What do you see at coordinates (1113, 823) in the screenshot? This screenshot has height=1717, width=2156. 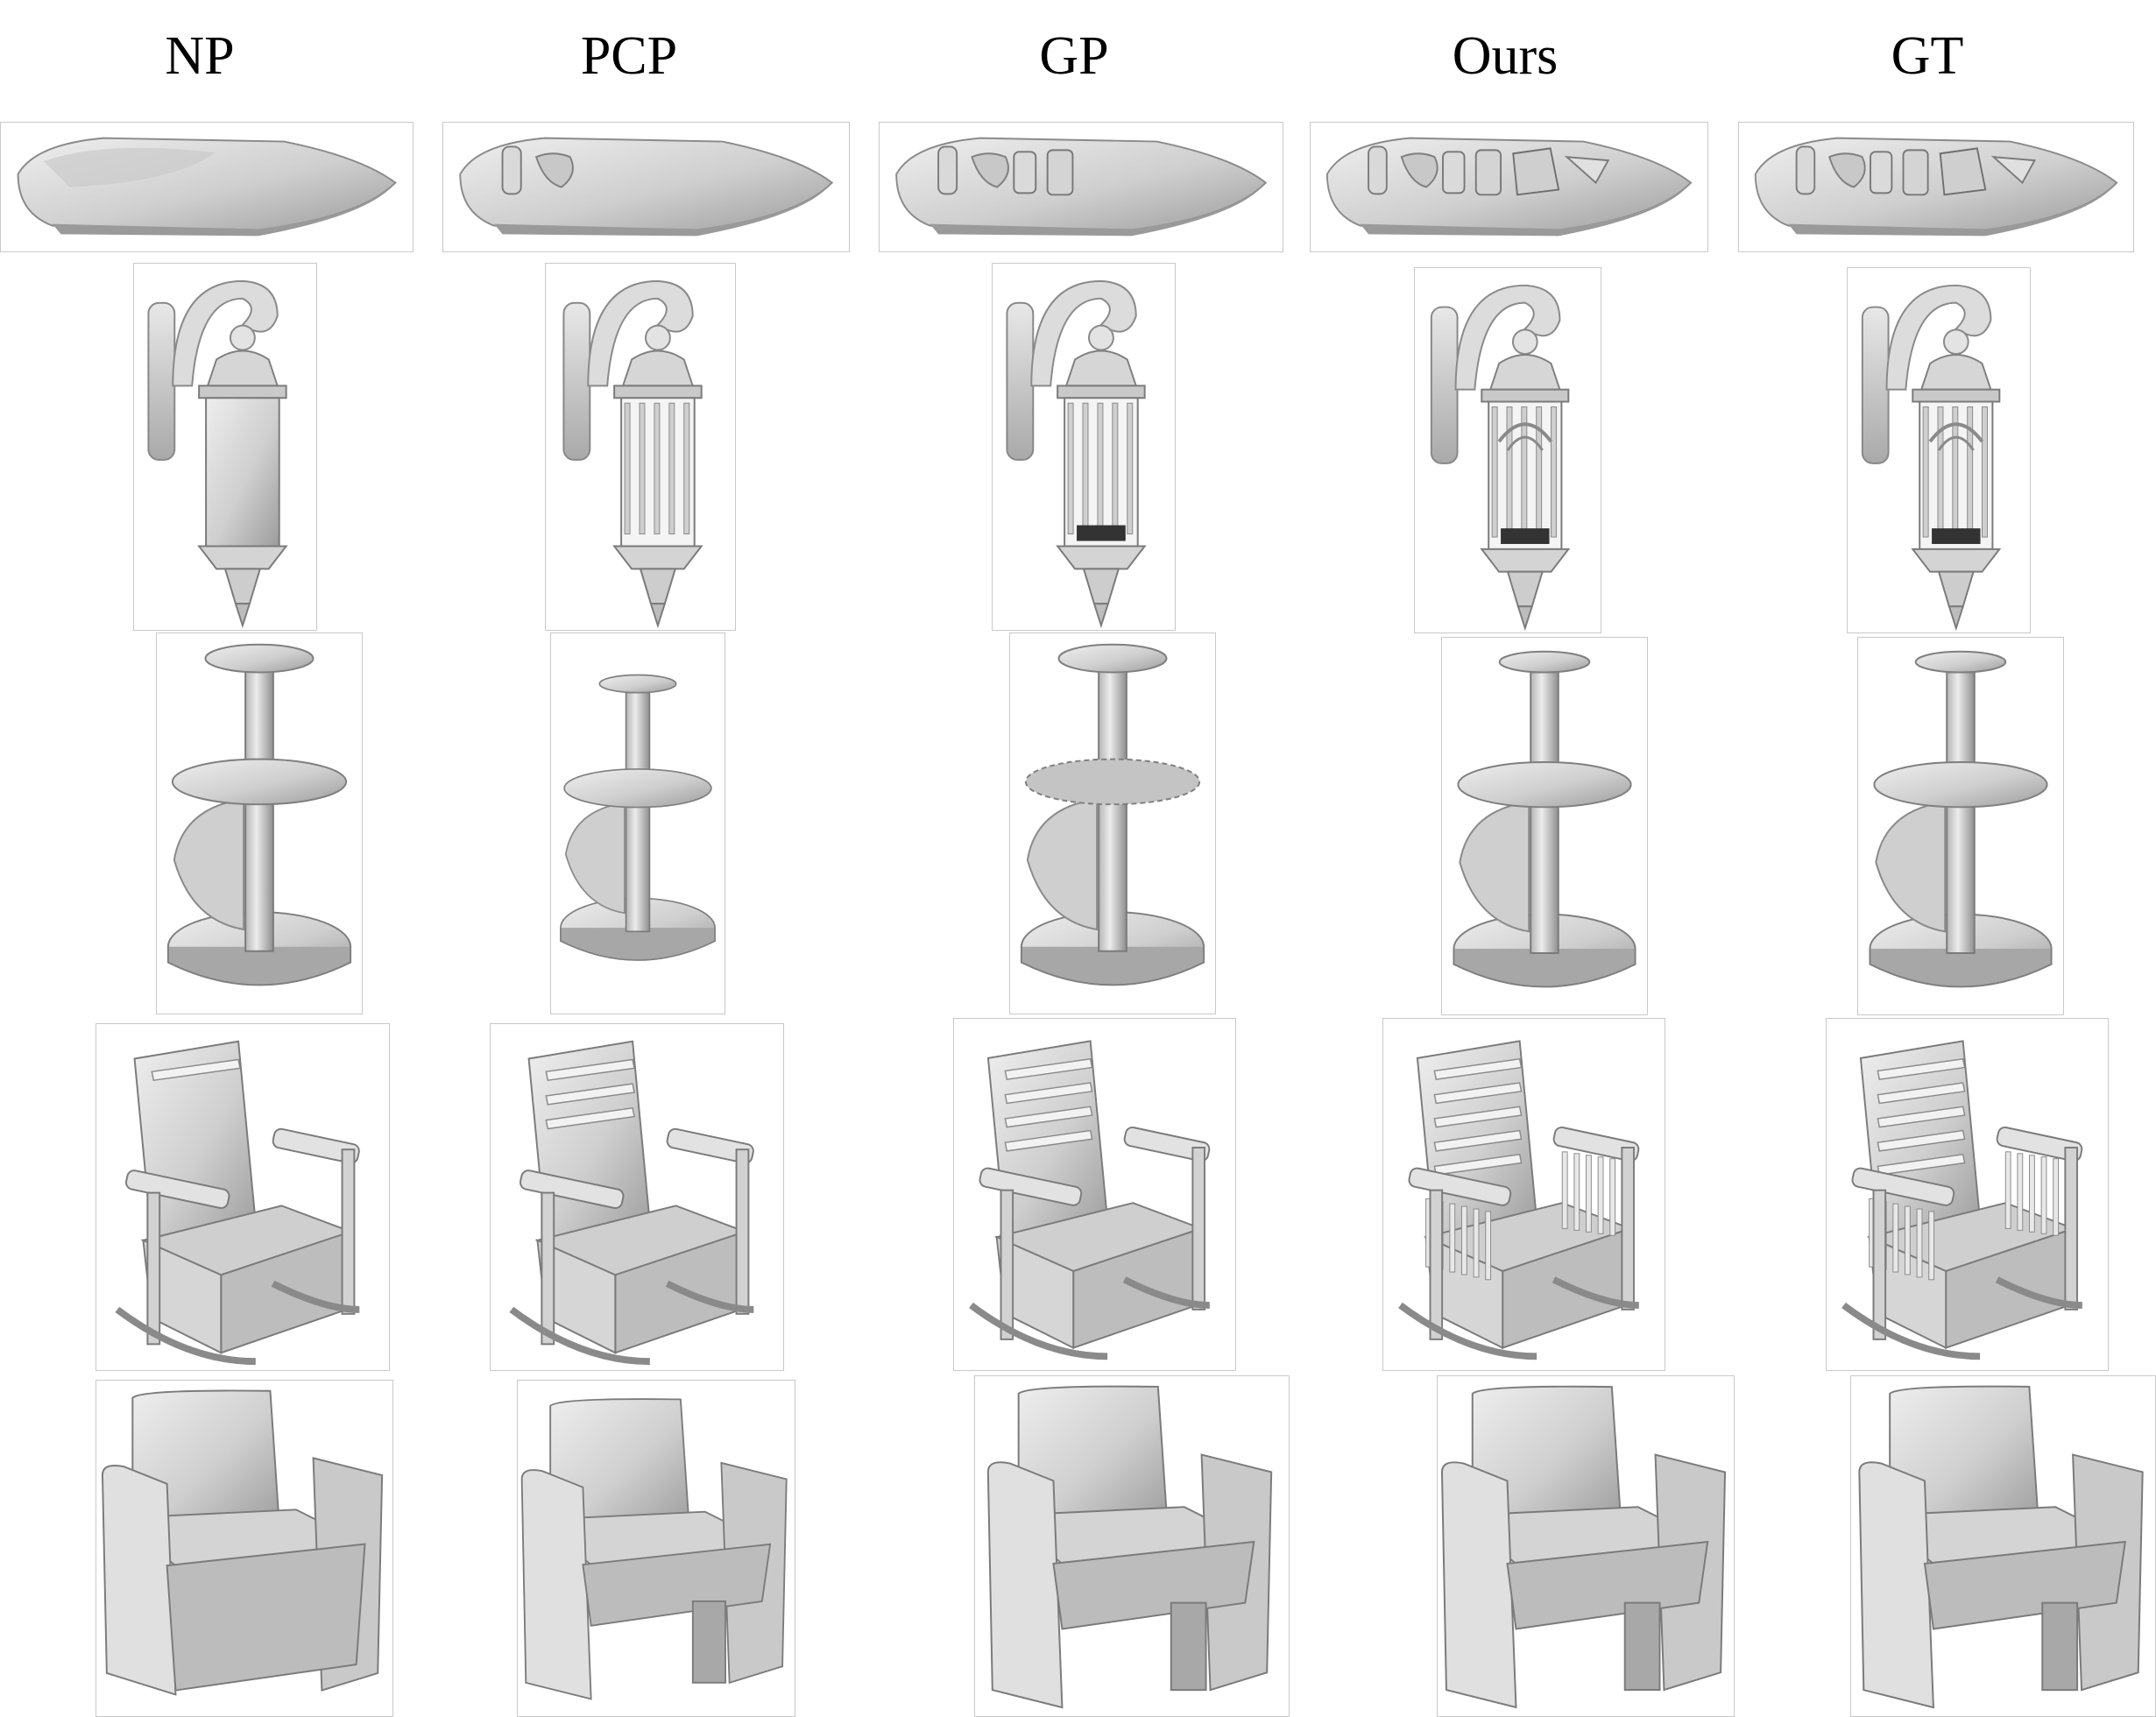 I see `render-stand-gp` at bounding box center [1113, 823].